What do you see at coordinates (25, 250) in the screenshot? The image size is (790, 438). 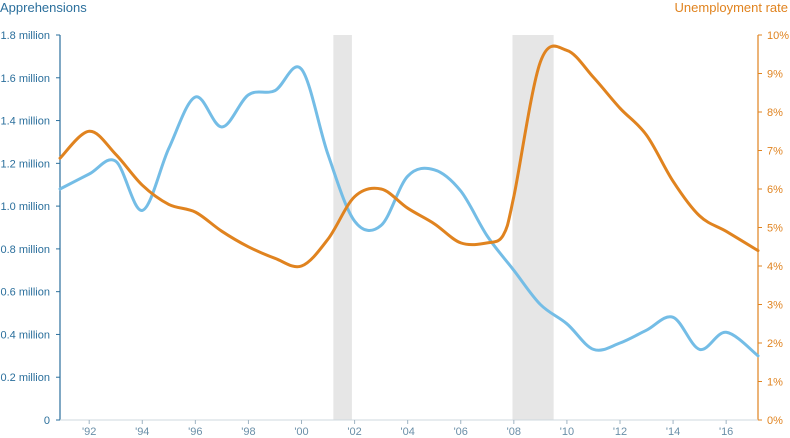 I see `left-tick-label: 0.8 million` at bounding box center [25, 250].